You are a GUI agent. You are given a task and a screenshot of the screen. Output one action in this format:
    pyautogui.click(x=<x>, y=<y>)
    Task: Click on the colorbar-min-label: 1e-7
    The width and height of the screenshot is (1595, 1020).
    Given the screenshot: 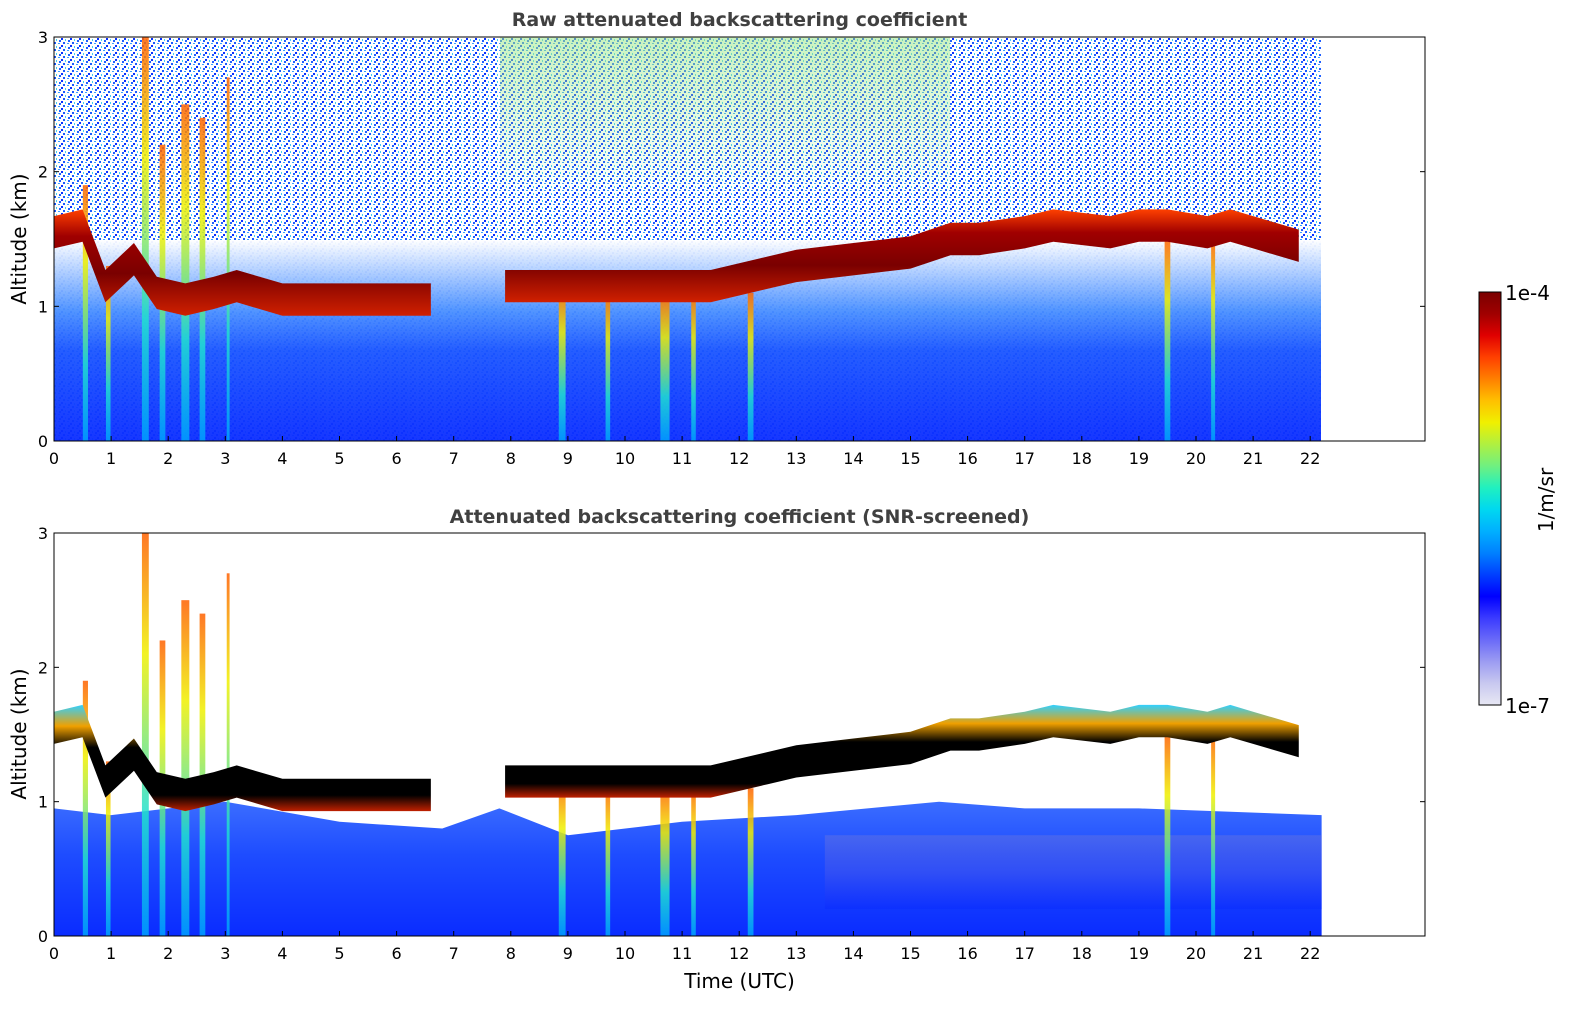 What is the action you would take?
    pyautogui.click(x=1527, y=706)
    